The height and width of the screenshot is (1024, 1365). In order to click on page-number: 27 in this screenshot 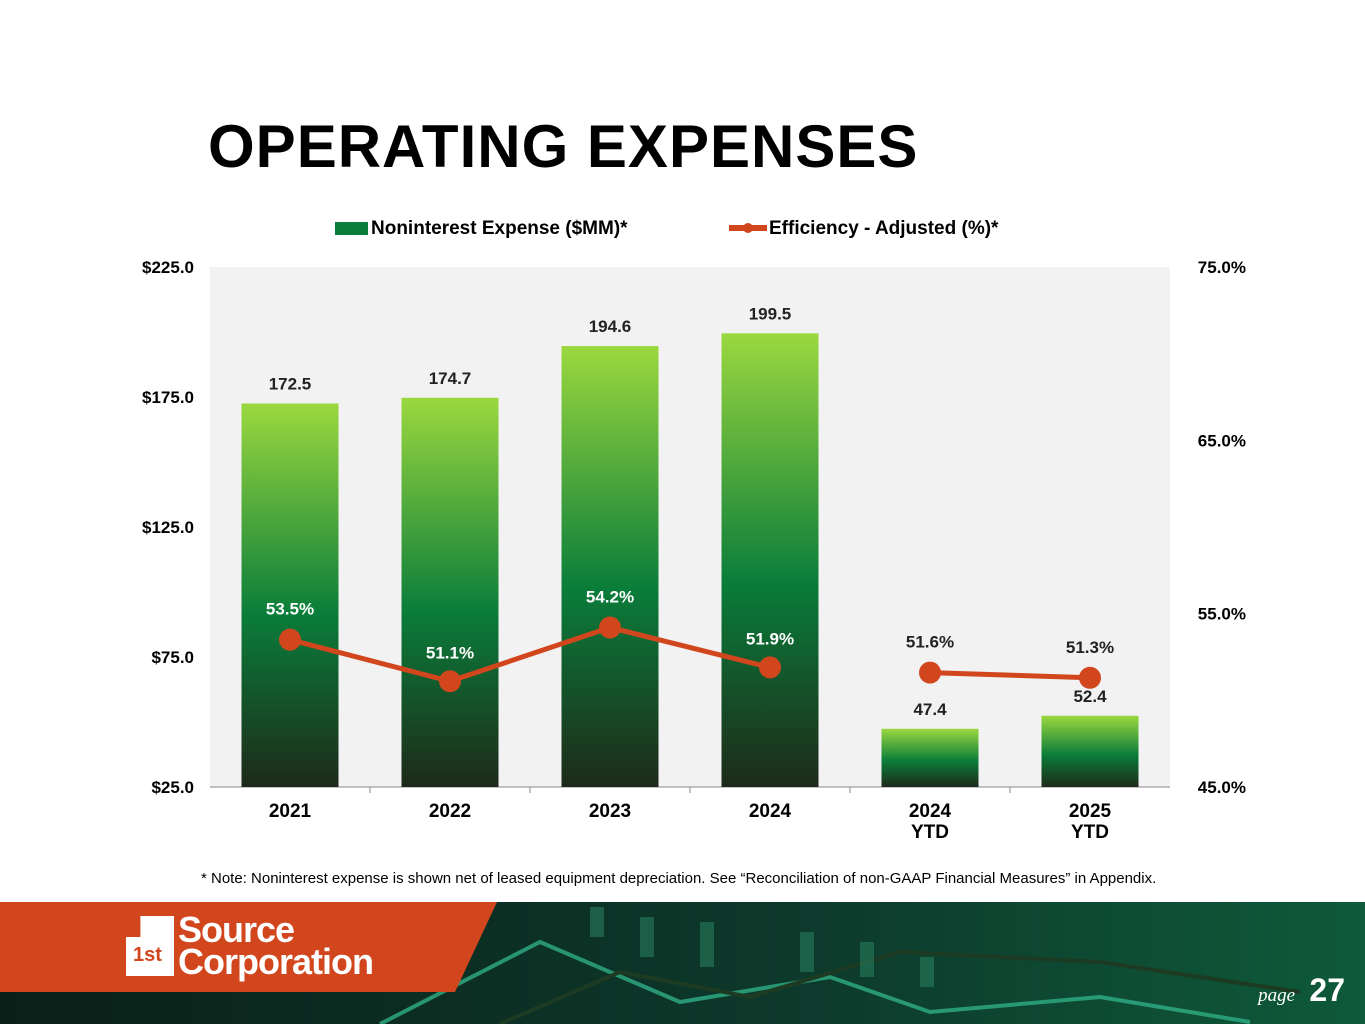, I will do `click(1327, 990)`.